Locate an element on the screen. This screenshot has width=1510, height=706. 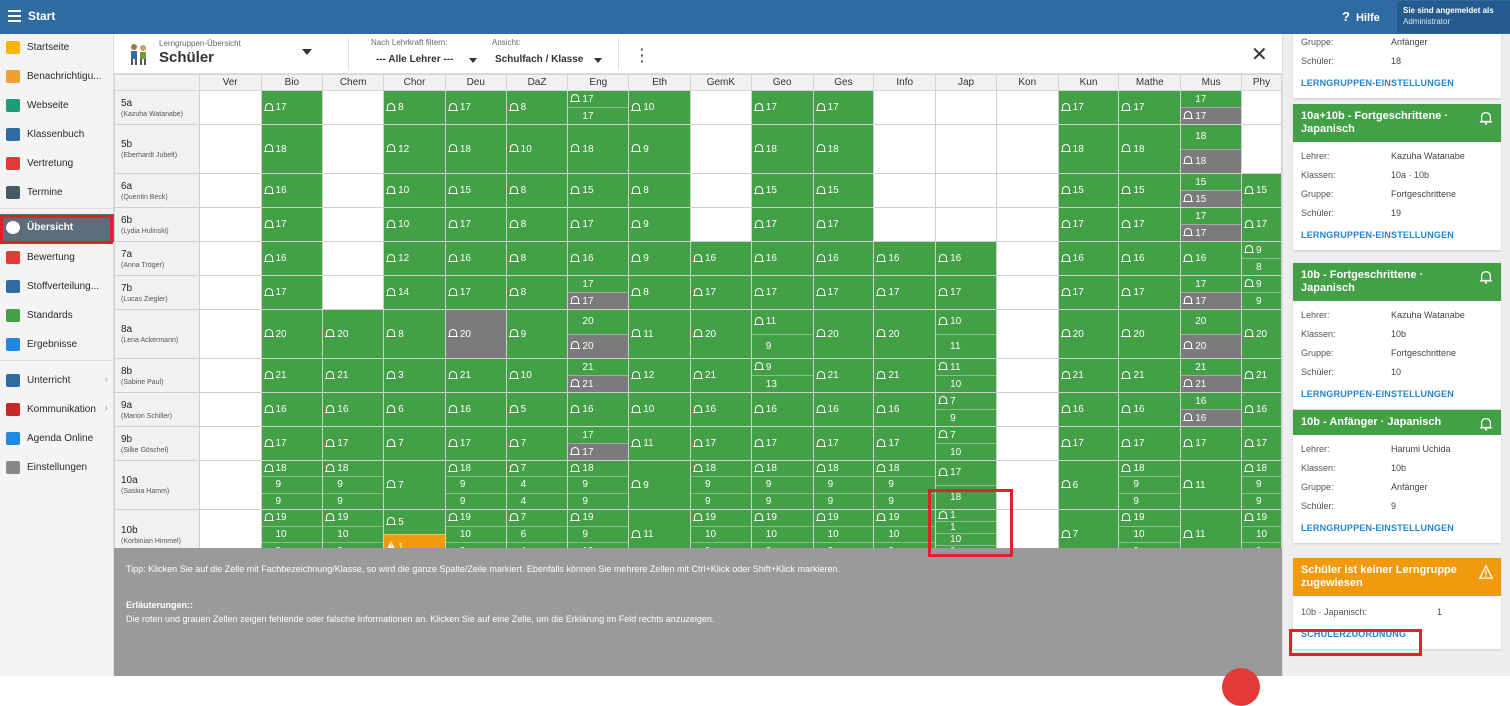
column-header-eng: Eng is located at coordinates (598, 82).